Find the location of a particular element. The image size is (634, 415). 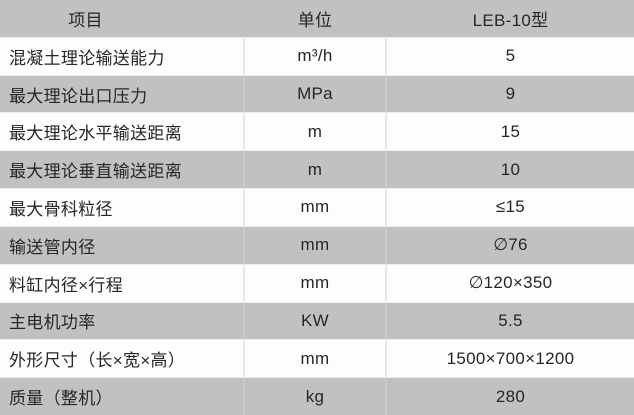

row-item-label: 最大理论出口压力 is located at coordinates (78, 96).